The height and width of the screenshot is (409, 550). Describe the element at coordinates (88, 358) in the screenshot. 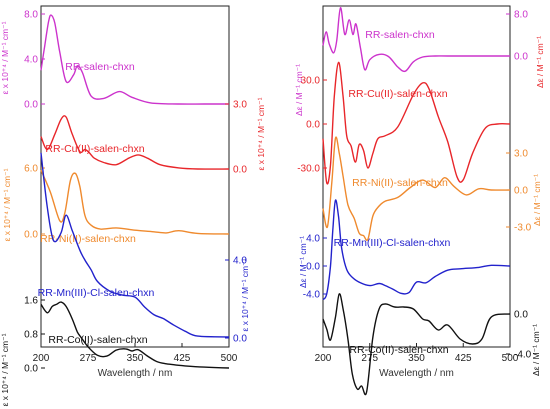

I see `x-tick-label: 275` at that location.